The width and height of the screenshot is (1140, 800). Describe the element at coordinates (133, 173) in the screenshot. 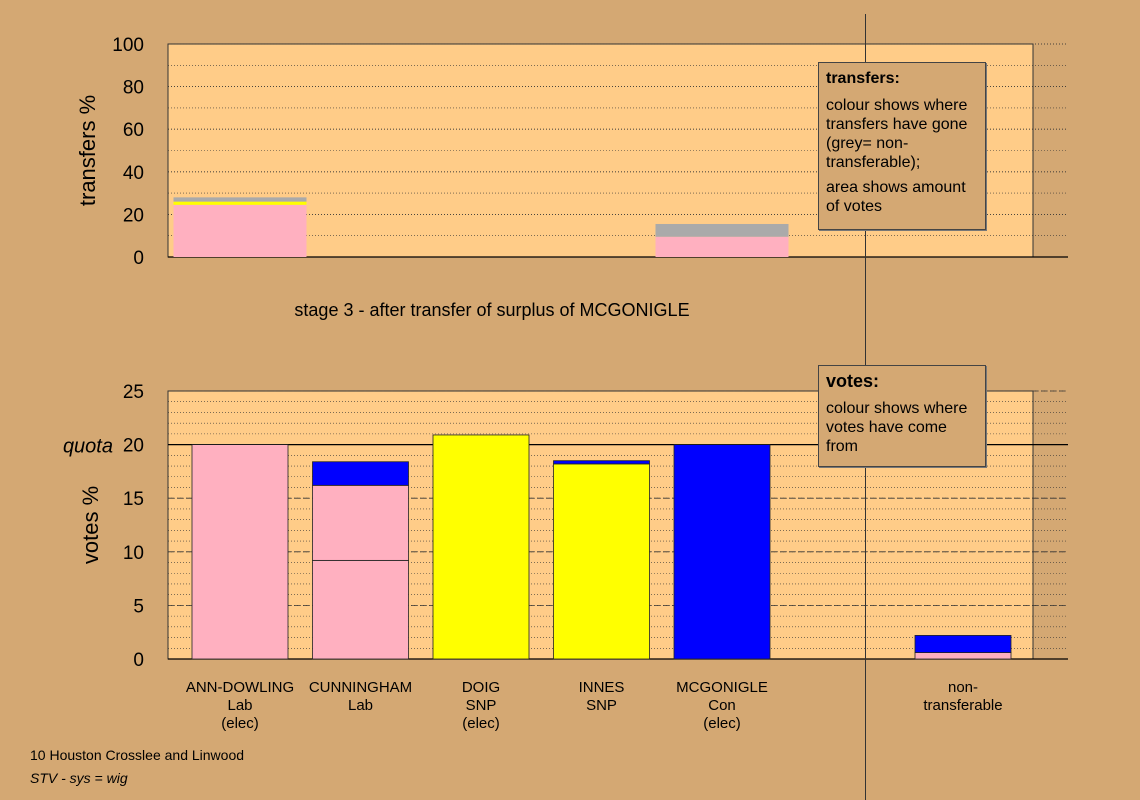

I see `transfers-y-tick-label: 40` at that location.